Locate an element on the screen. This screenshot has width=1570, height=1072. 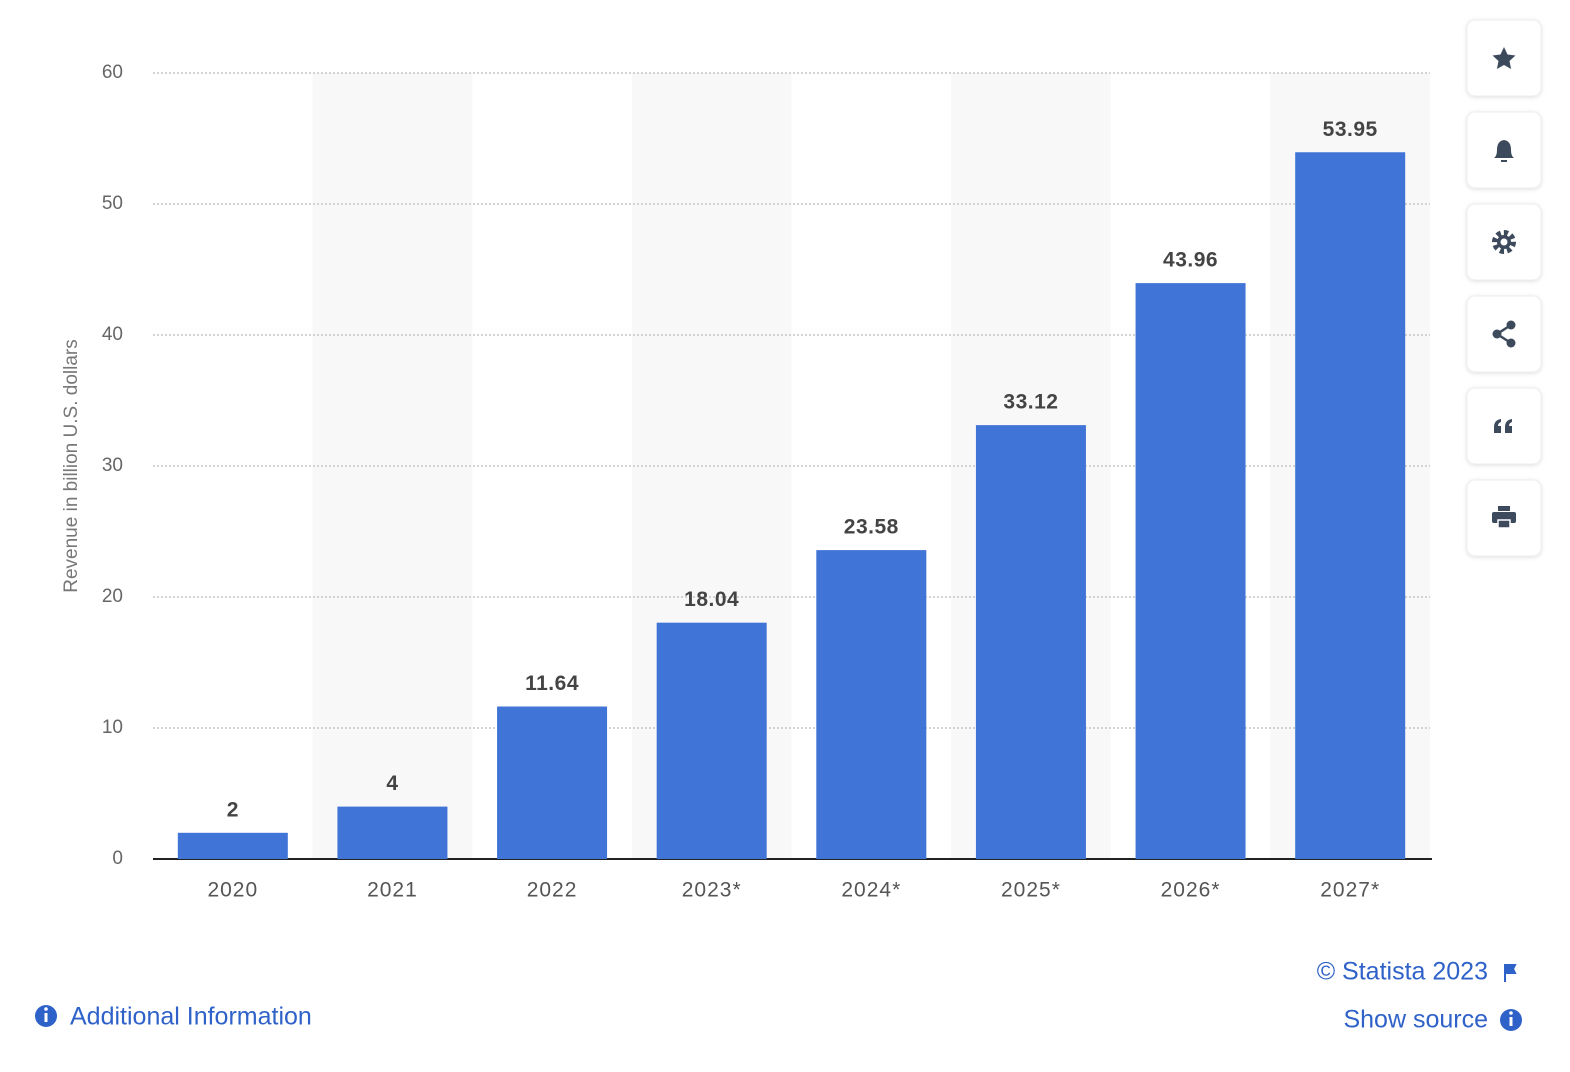
x-tick-label: 2023* is located at coordinates (712, 890).